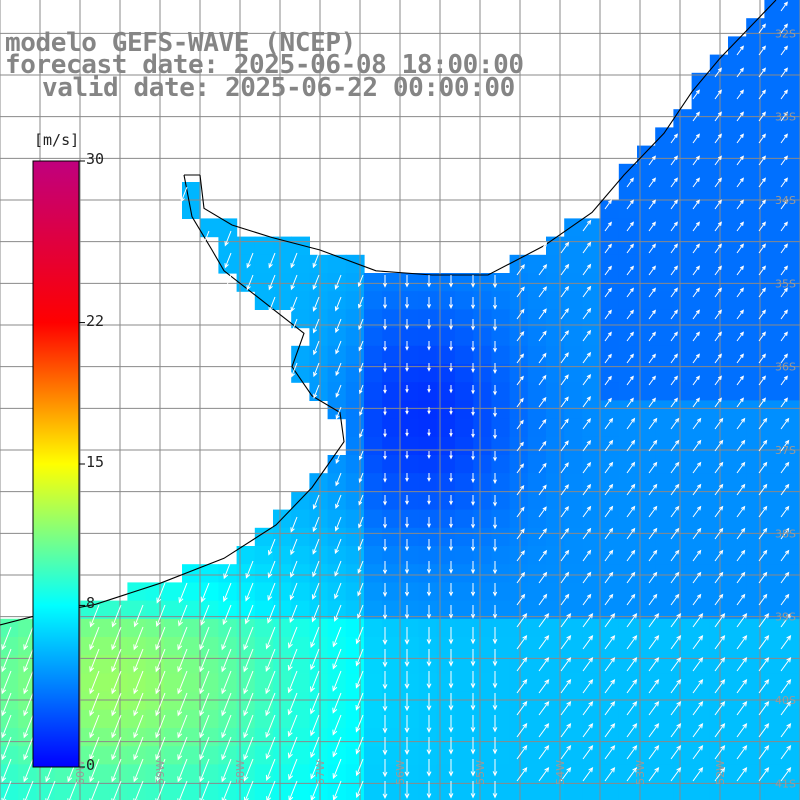 This screenshot has width=800, height=800. I want to click on longitude-label: 58W, so click(240, 772).